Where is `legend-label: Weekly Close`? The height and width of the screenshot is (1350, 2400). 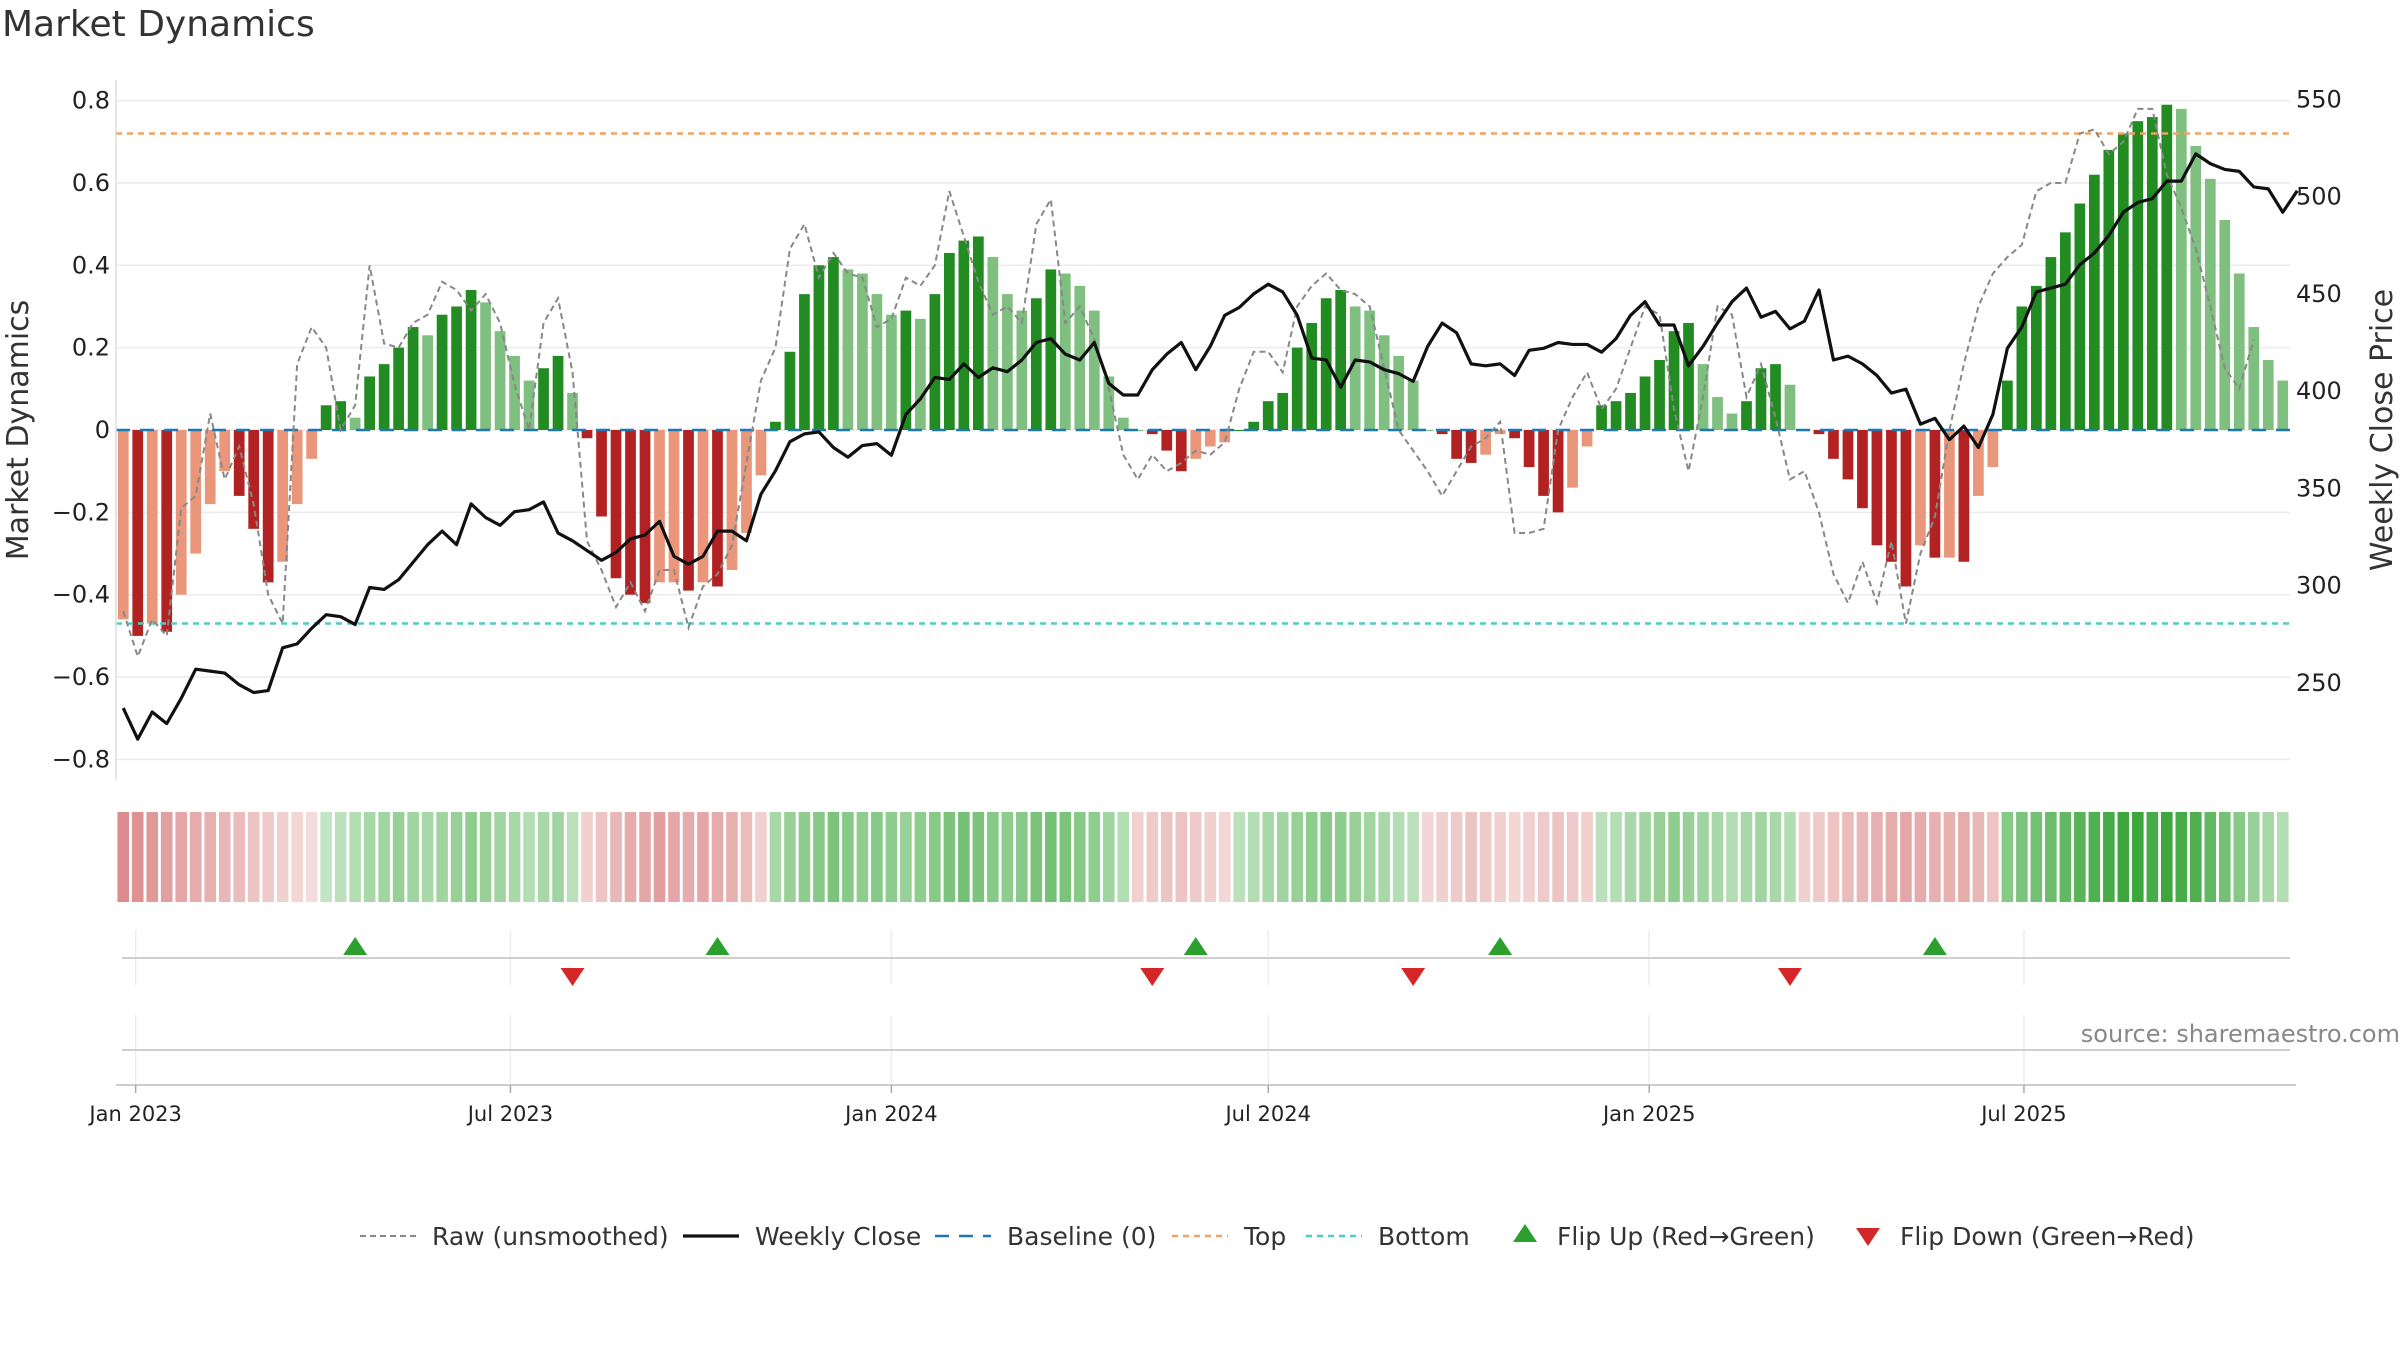
legend-label: Weekly Close is located at coordinates (838, 1236).